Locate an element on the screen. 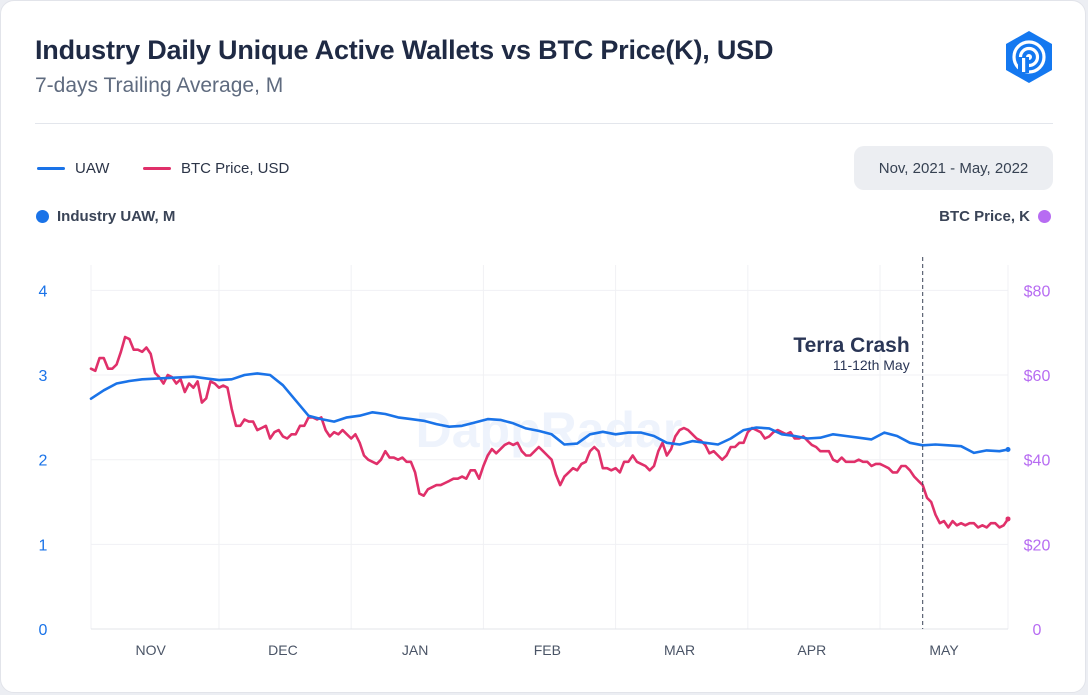 This screenshot has height=695, width=1088. left-axis-title: Industry UAW, M is located at coordinates (105, 216).